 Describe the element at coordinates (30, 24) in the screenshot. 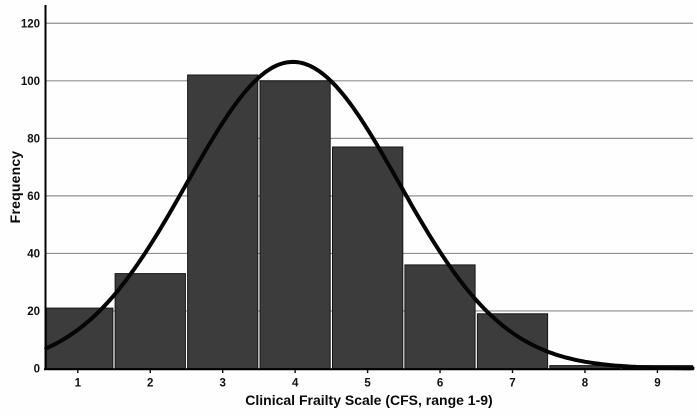

I see `y-tick-label-120: 120` at that location.